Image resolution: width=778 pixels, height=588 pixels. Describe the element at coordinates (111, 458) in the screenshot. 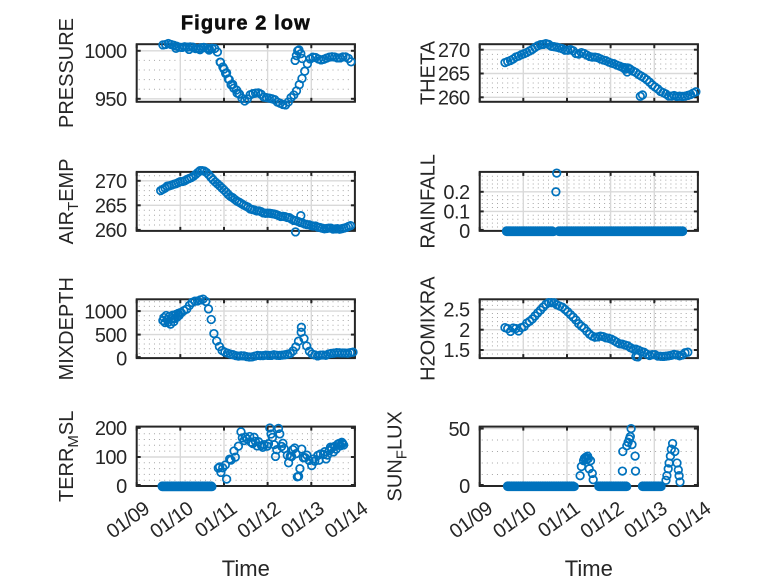

I see `svg-text: 100` at that location.